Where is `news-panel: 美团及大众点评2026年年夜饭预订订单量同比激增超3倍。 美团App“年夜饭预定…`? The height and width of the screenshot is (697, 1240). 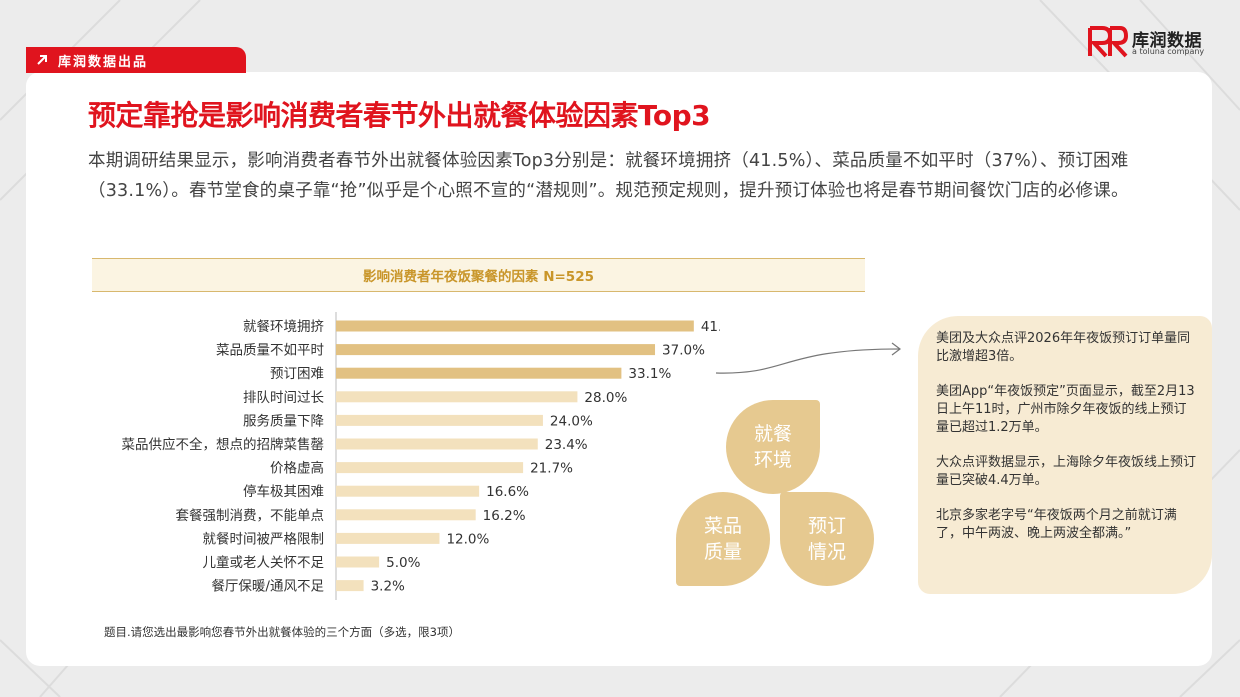 news-panel: 美团及大众点评2026年年夜饭预订订单量同比激增超3倍。 美团App“年夜饭预定… is located at coordinates (1065, 455).